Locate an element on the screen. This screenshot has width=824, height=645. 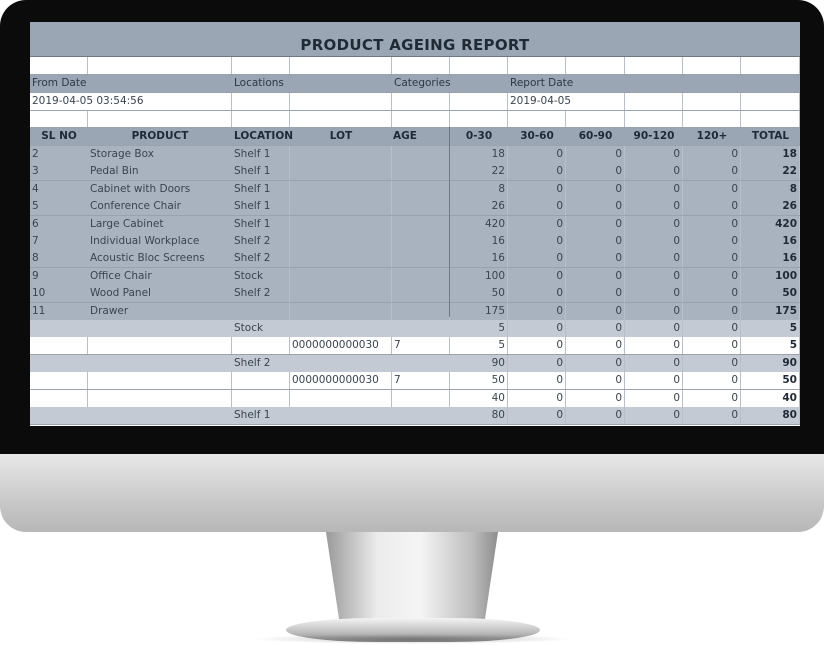
total-cell: 8 is located at coordinates (770, 189).